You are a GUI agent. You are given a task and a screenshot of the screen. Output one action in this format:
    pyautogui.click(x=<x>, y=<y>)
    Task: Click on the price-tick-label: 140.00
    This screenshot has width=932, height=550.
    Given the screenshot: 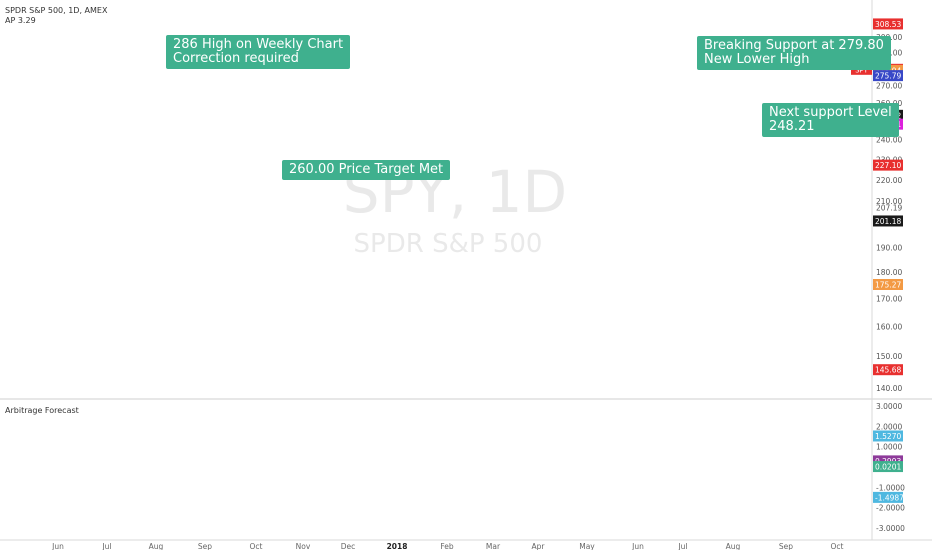 What is the action you would take?
    pyautogui.click(x=889, y=388)
    